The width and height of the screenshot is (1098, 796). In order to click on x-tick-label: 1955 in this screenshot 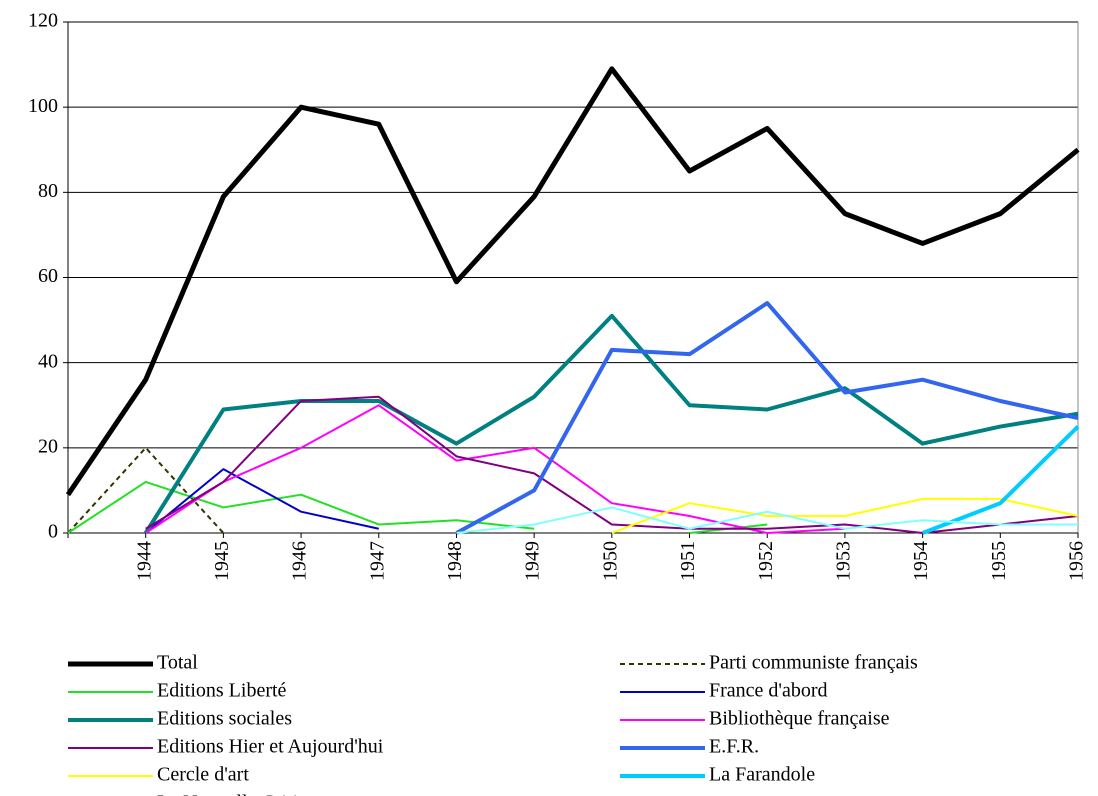, I will do `click(999, 561)`.